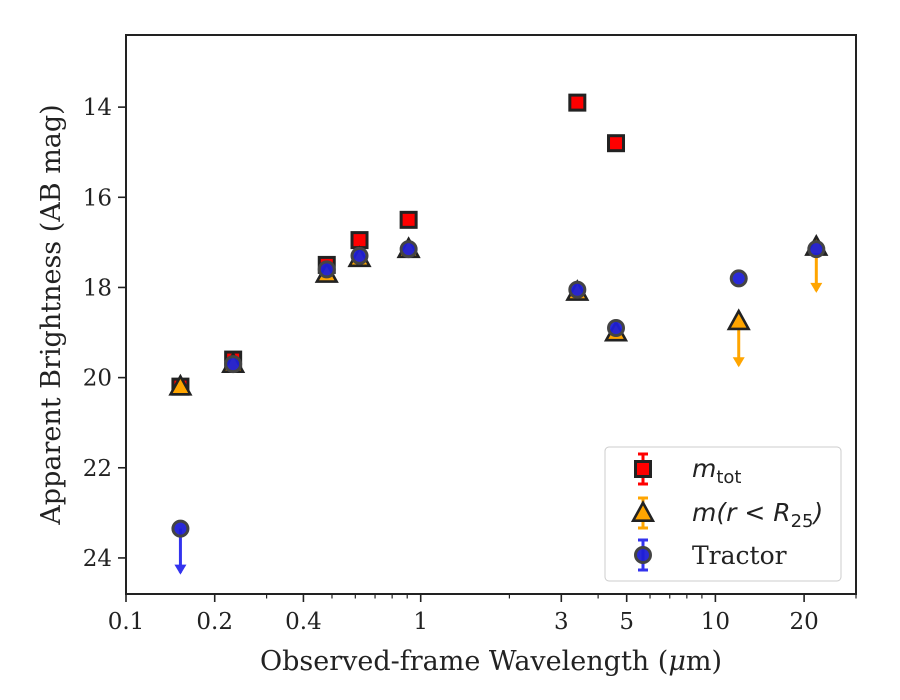 This screenshot has height=700, width=900. Describe the element at coordinates (180, 569) in the screenshot. I see `upper-limit-arrow-tractor-head` at that location.